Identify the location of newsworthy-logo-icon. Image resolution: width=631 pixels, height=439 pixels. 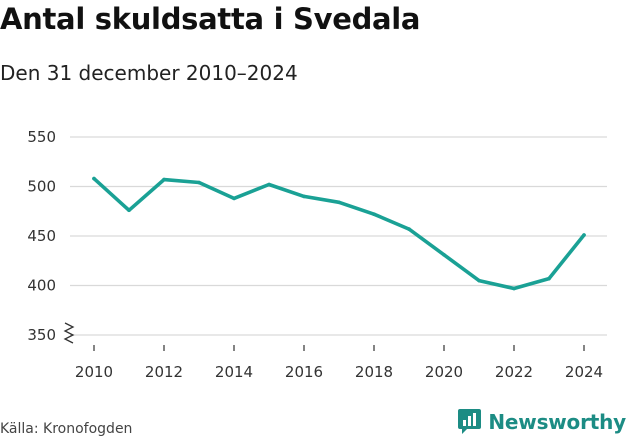
(470, 421).